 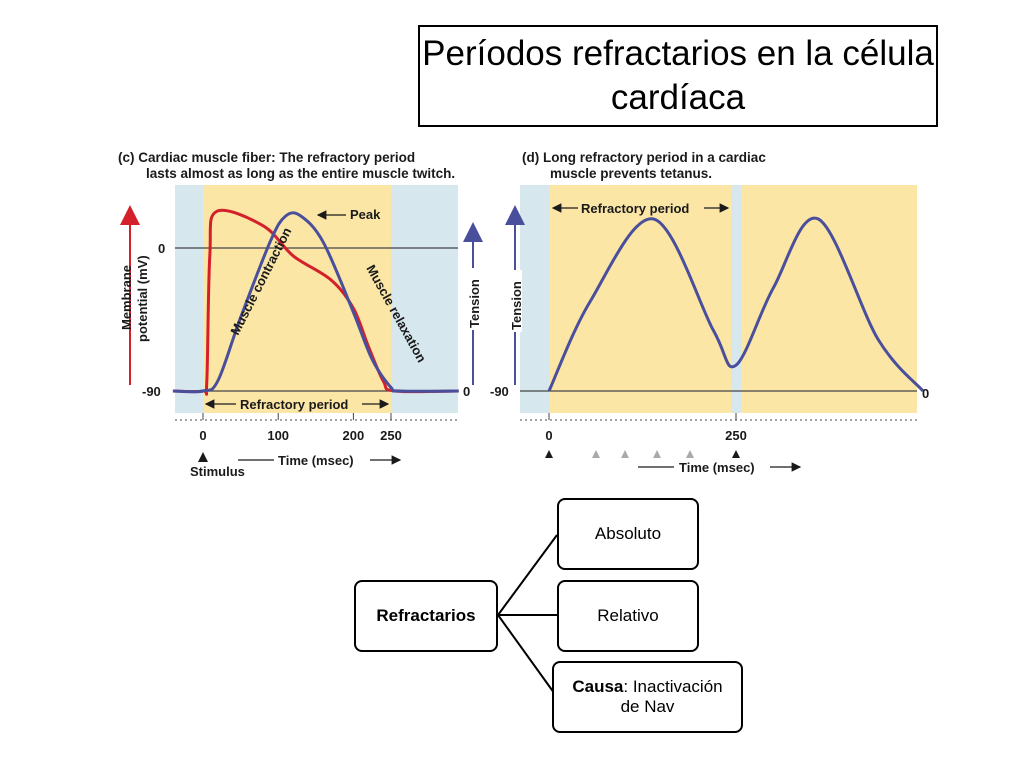 What do you see at coordinates (527, 656) in the screenshot?
I see `connector-causa` at bounding box center [527, 656].